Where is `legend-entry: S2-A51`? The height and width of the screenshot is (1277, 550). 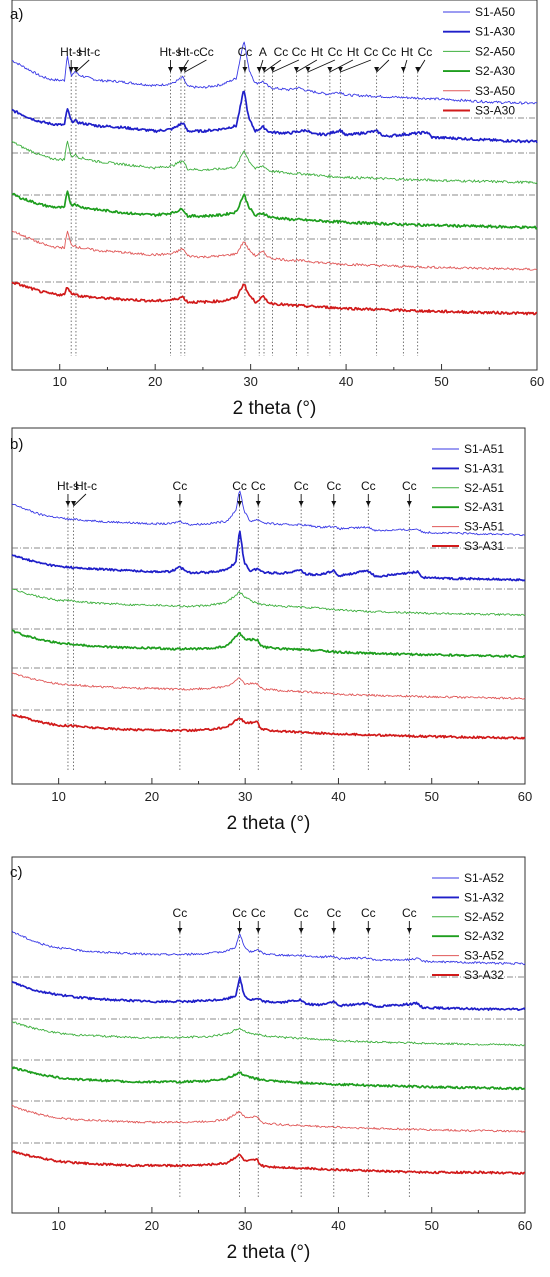 legend-entry: S2-A51 is located at coordinates (484, 488).